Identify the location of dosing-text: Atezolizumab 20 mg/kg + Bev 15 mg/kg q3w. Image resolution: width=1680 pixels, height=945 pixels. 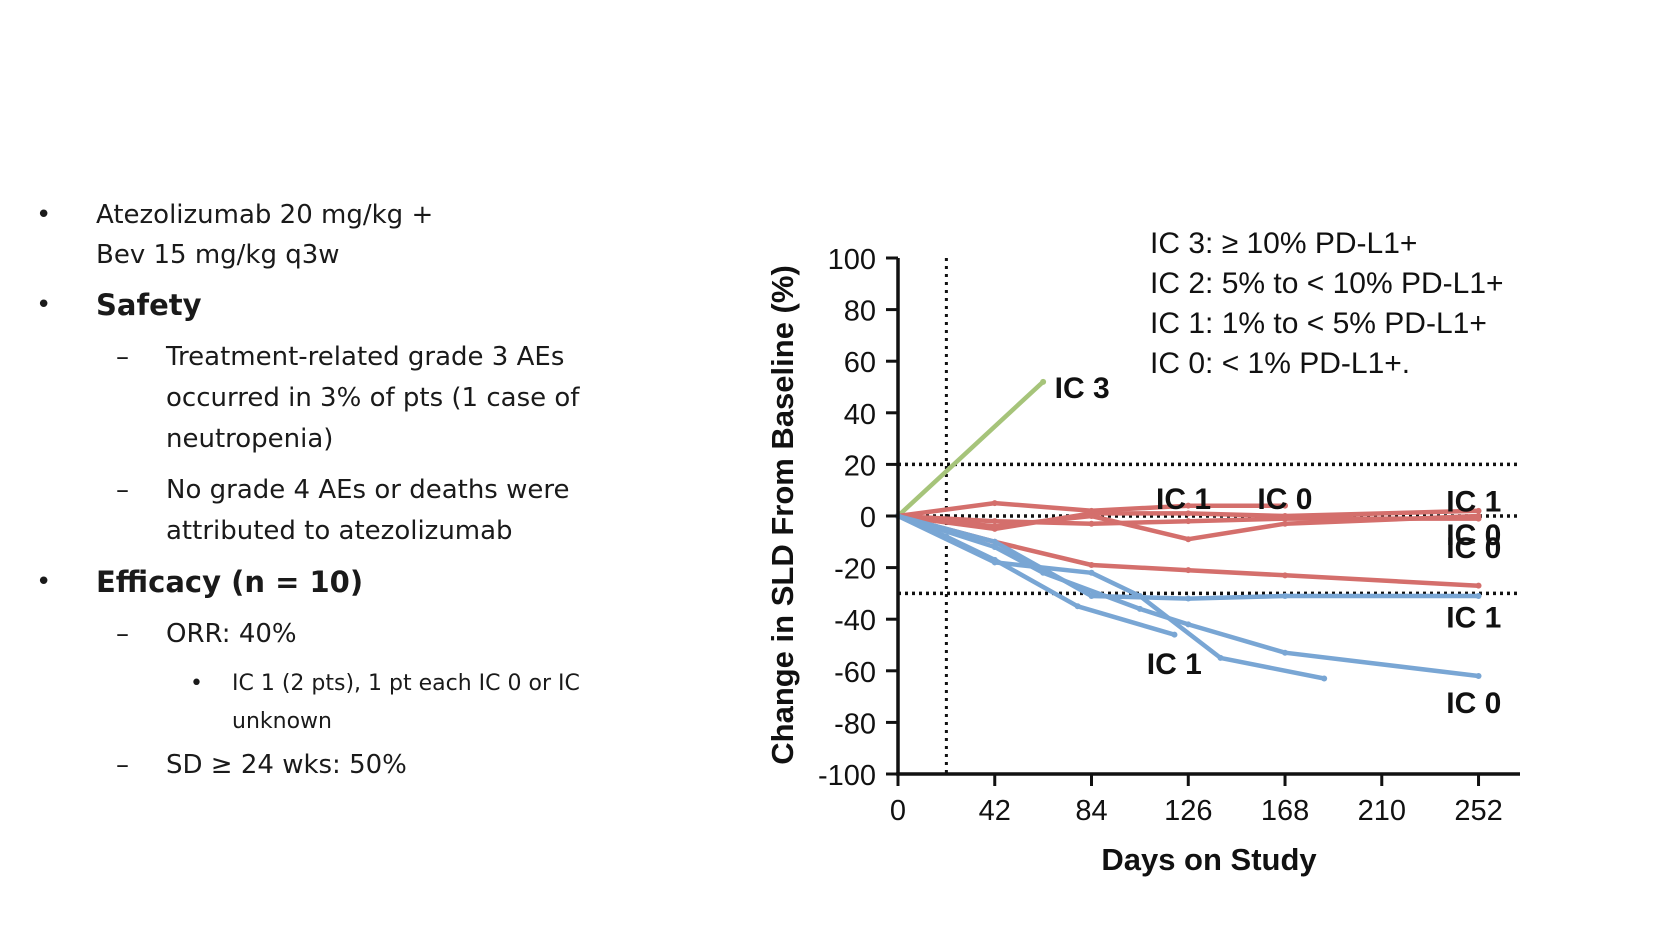
(265, 235).